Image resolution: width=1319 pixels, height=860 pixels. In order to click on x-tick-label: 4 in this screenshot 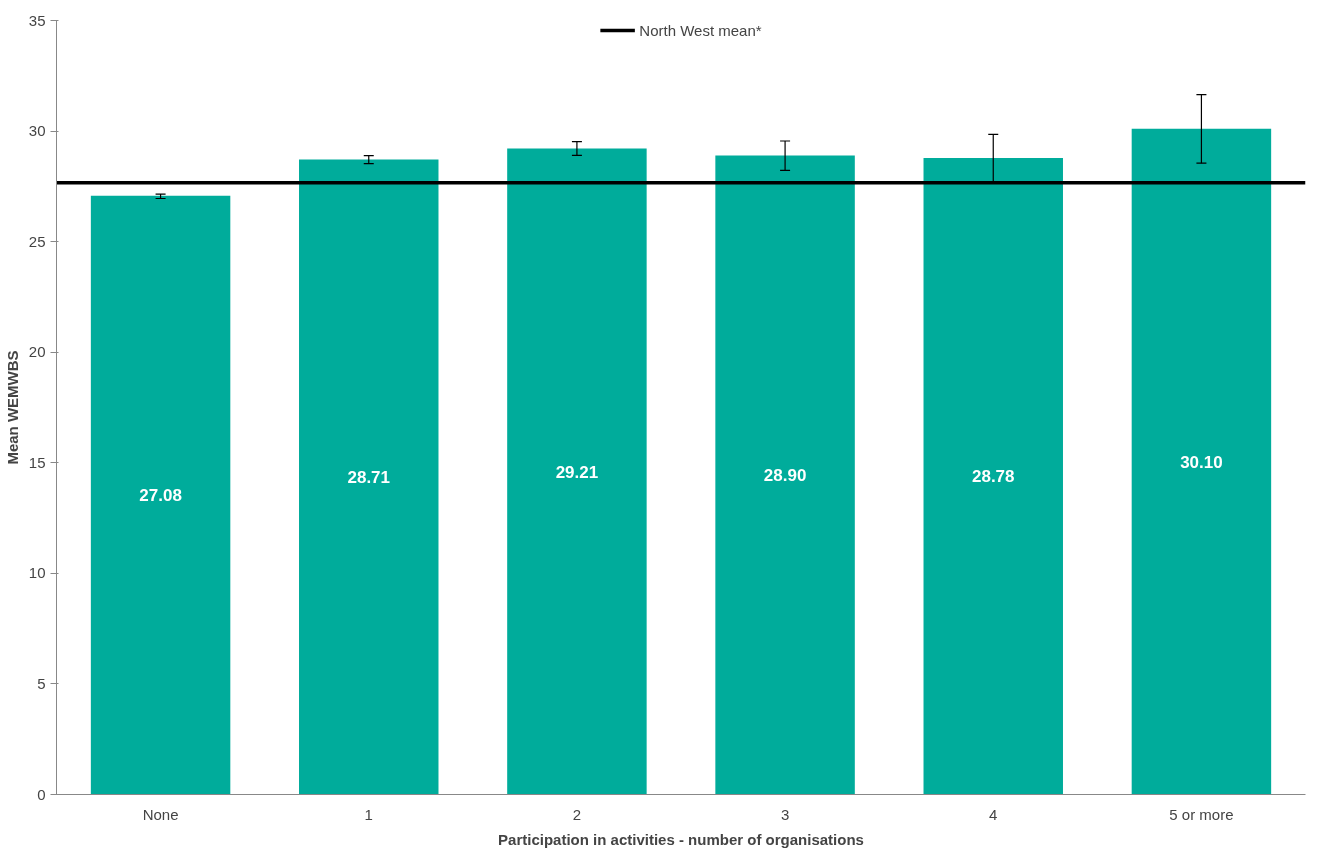, I will do `click(993, 814)`.